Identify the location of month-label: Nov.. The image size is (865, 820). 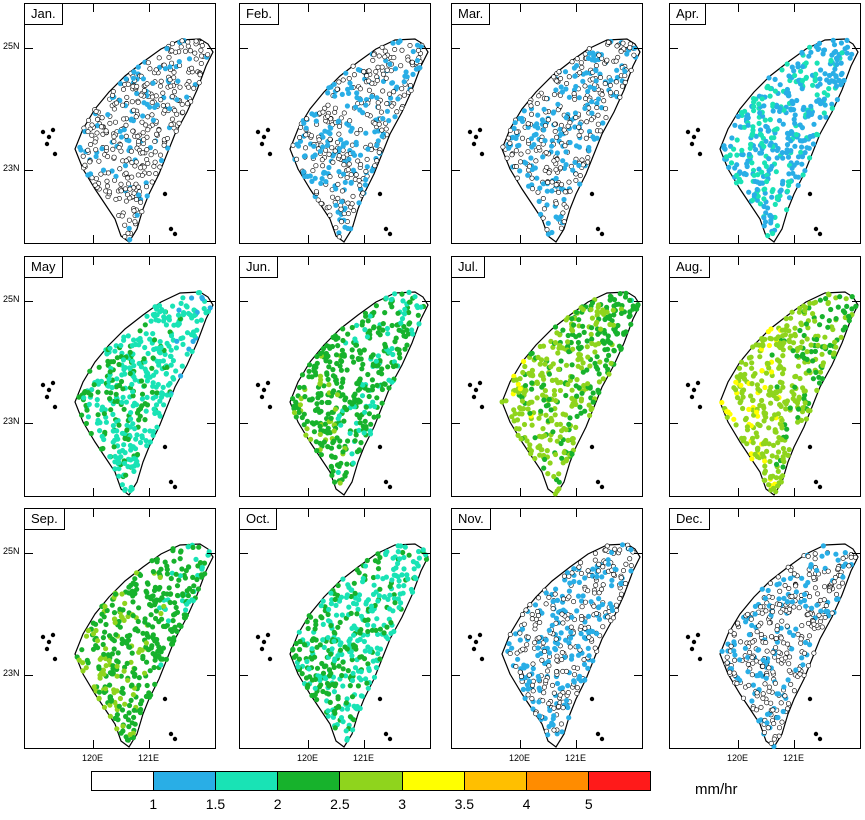
(471, 519).